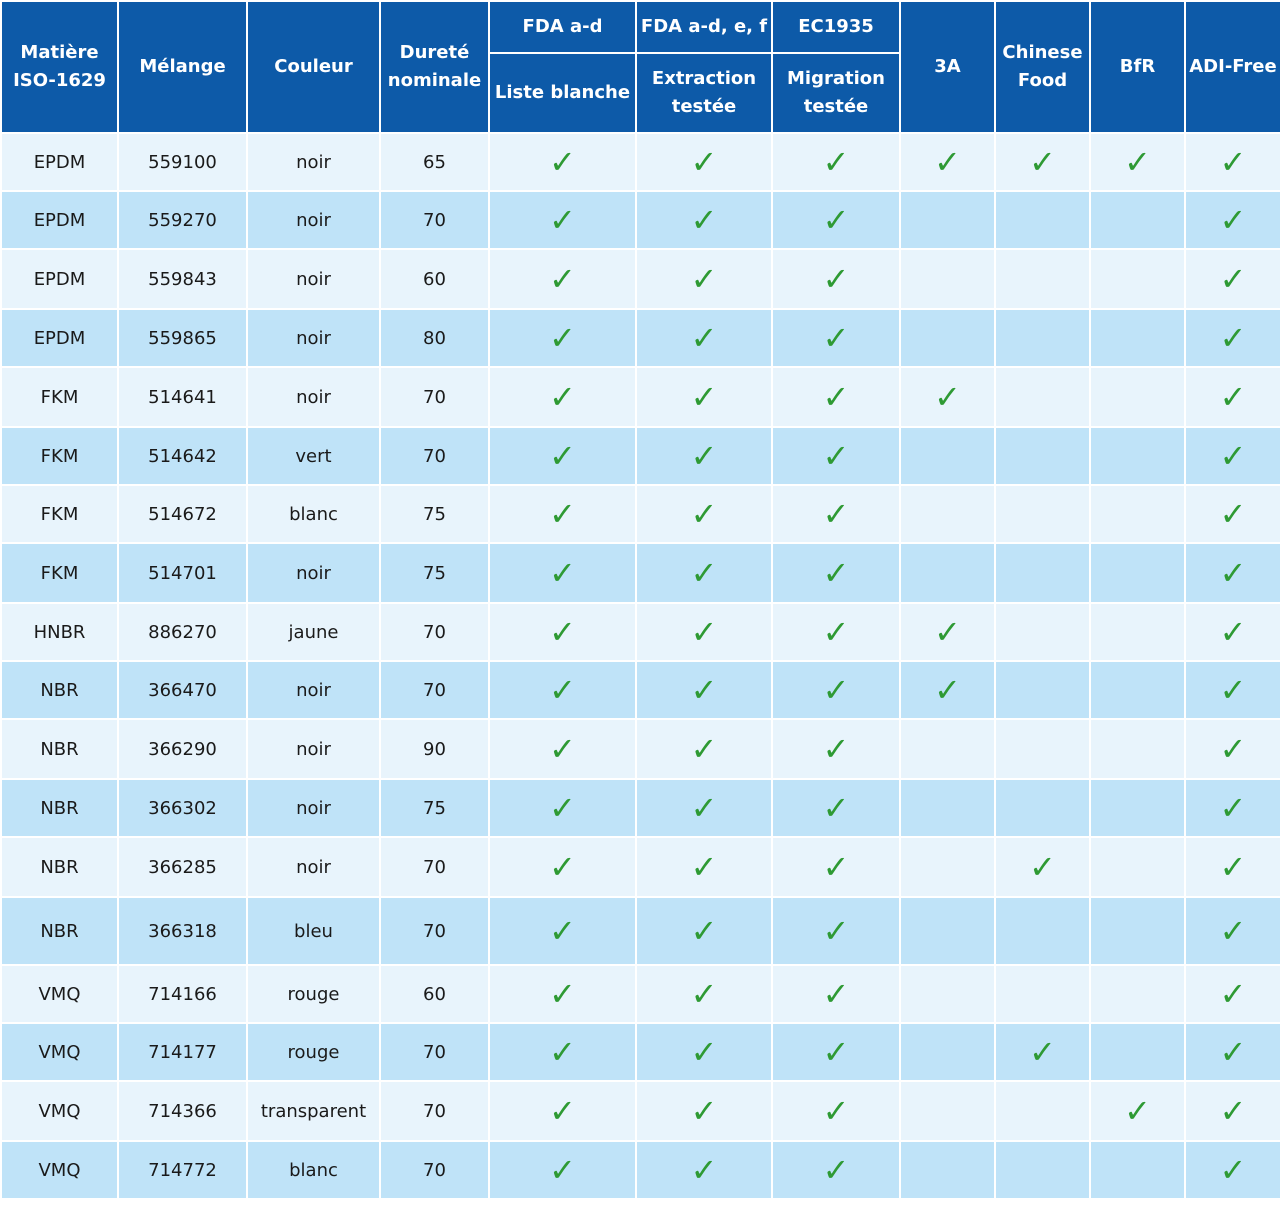 The height and width of the screenshot is (1216, 1280). I want to click on cell-durete: 80, so click(434, 338).